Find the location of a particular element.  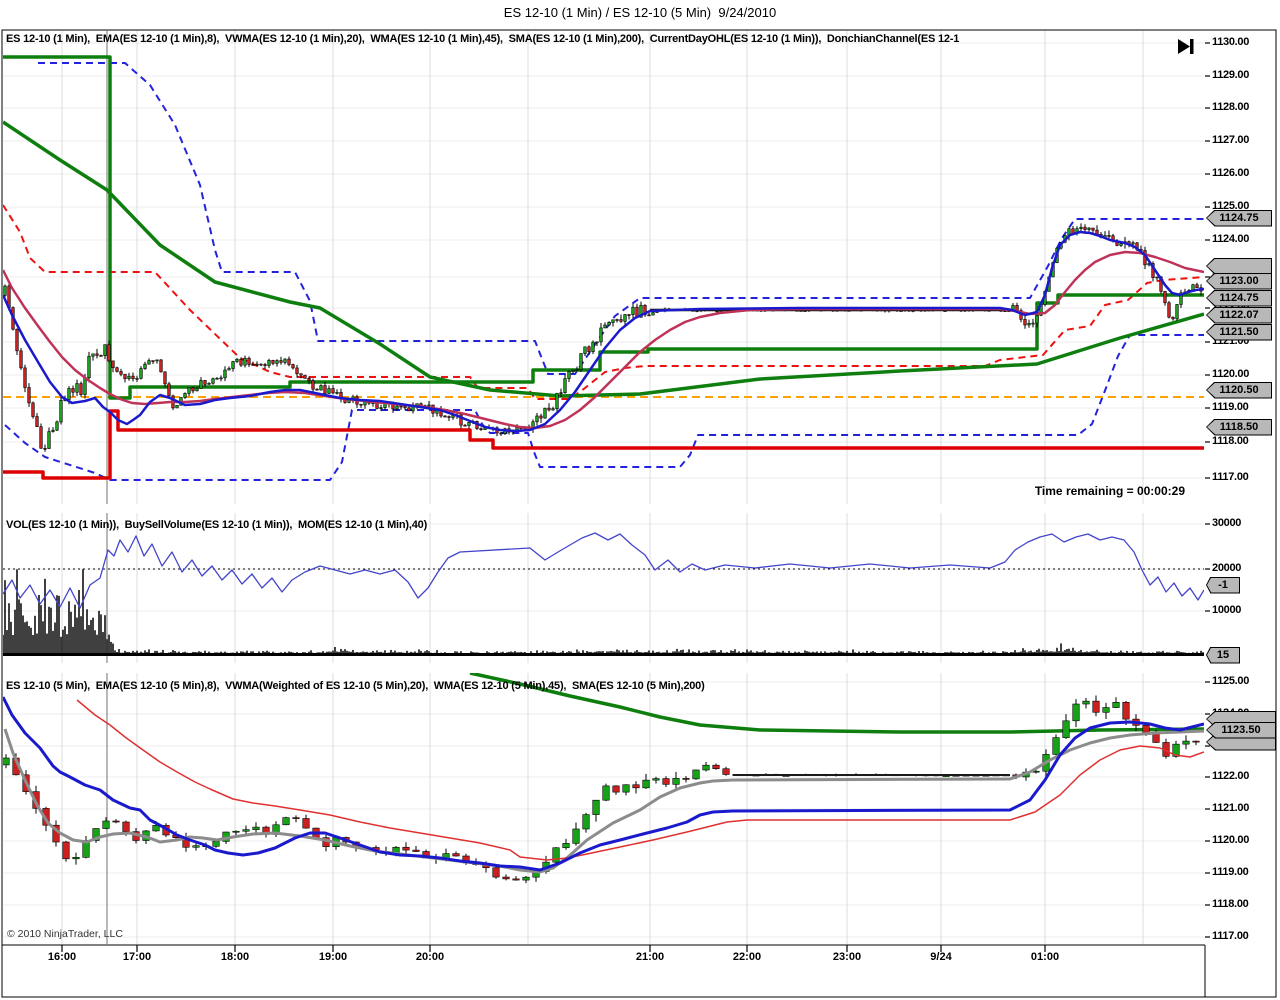

price-badge: 1118.50 is located at coordinates (1239, 427).